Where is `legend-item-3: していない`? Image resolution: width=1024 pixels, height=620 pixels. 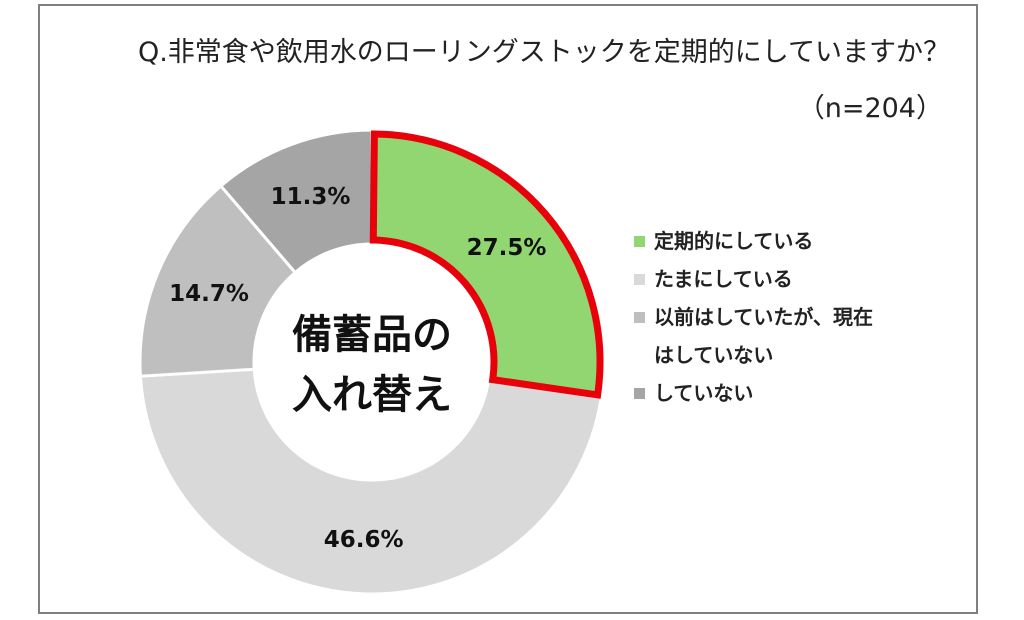
legend-item-3: していない is located at coordinates (784, 393).